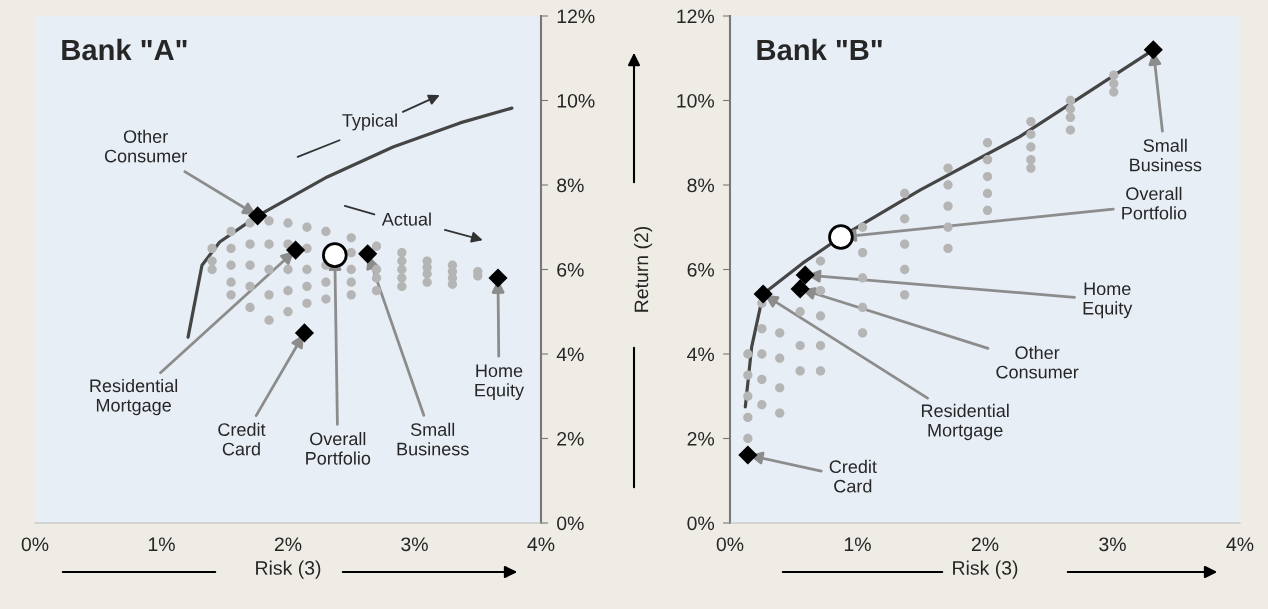 This screenshot has height=609, width=1268. Describe the element at coordinates (134, 397) in the screenshot. I see `annotation: Residential Mortgage` at that location.